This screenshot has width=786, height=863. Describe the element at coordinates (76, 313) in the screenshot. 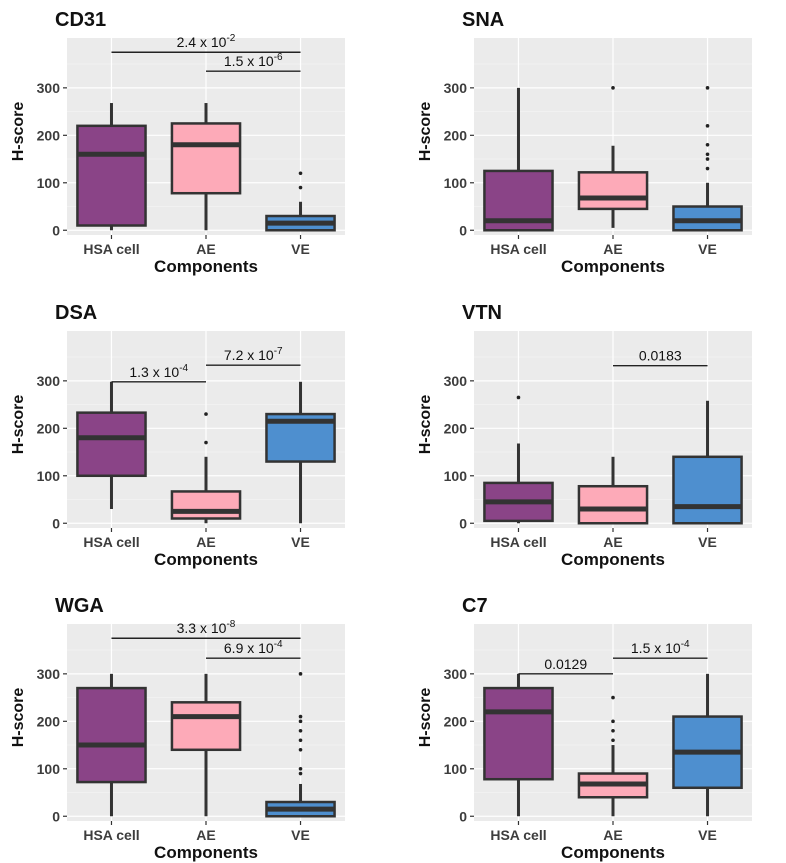

I see `panel-title: DSA` at that location.